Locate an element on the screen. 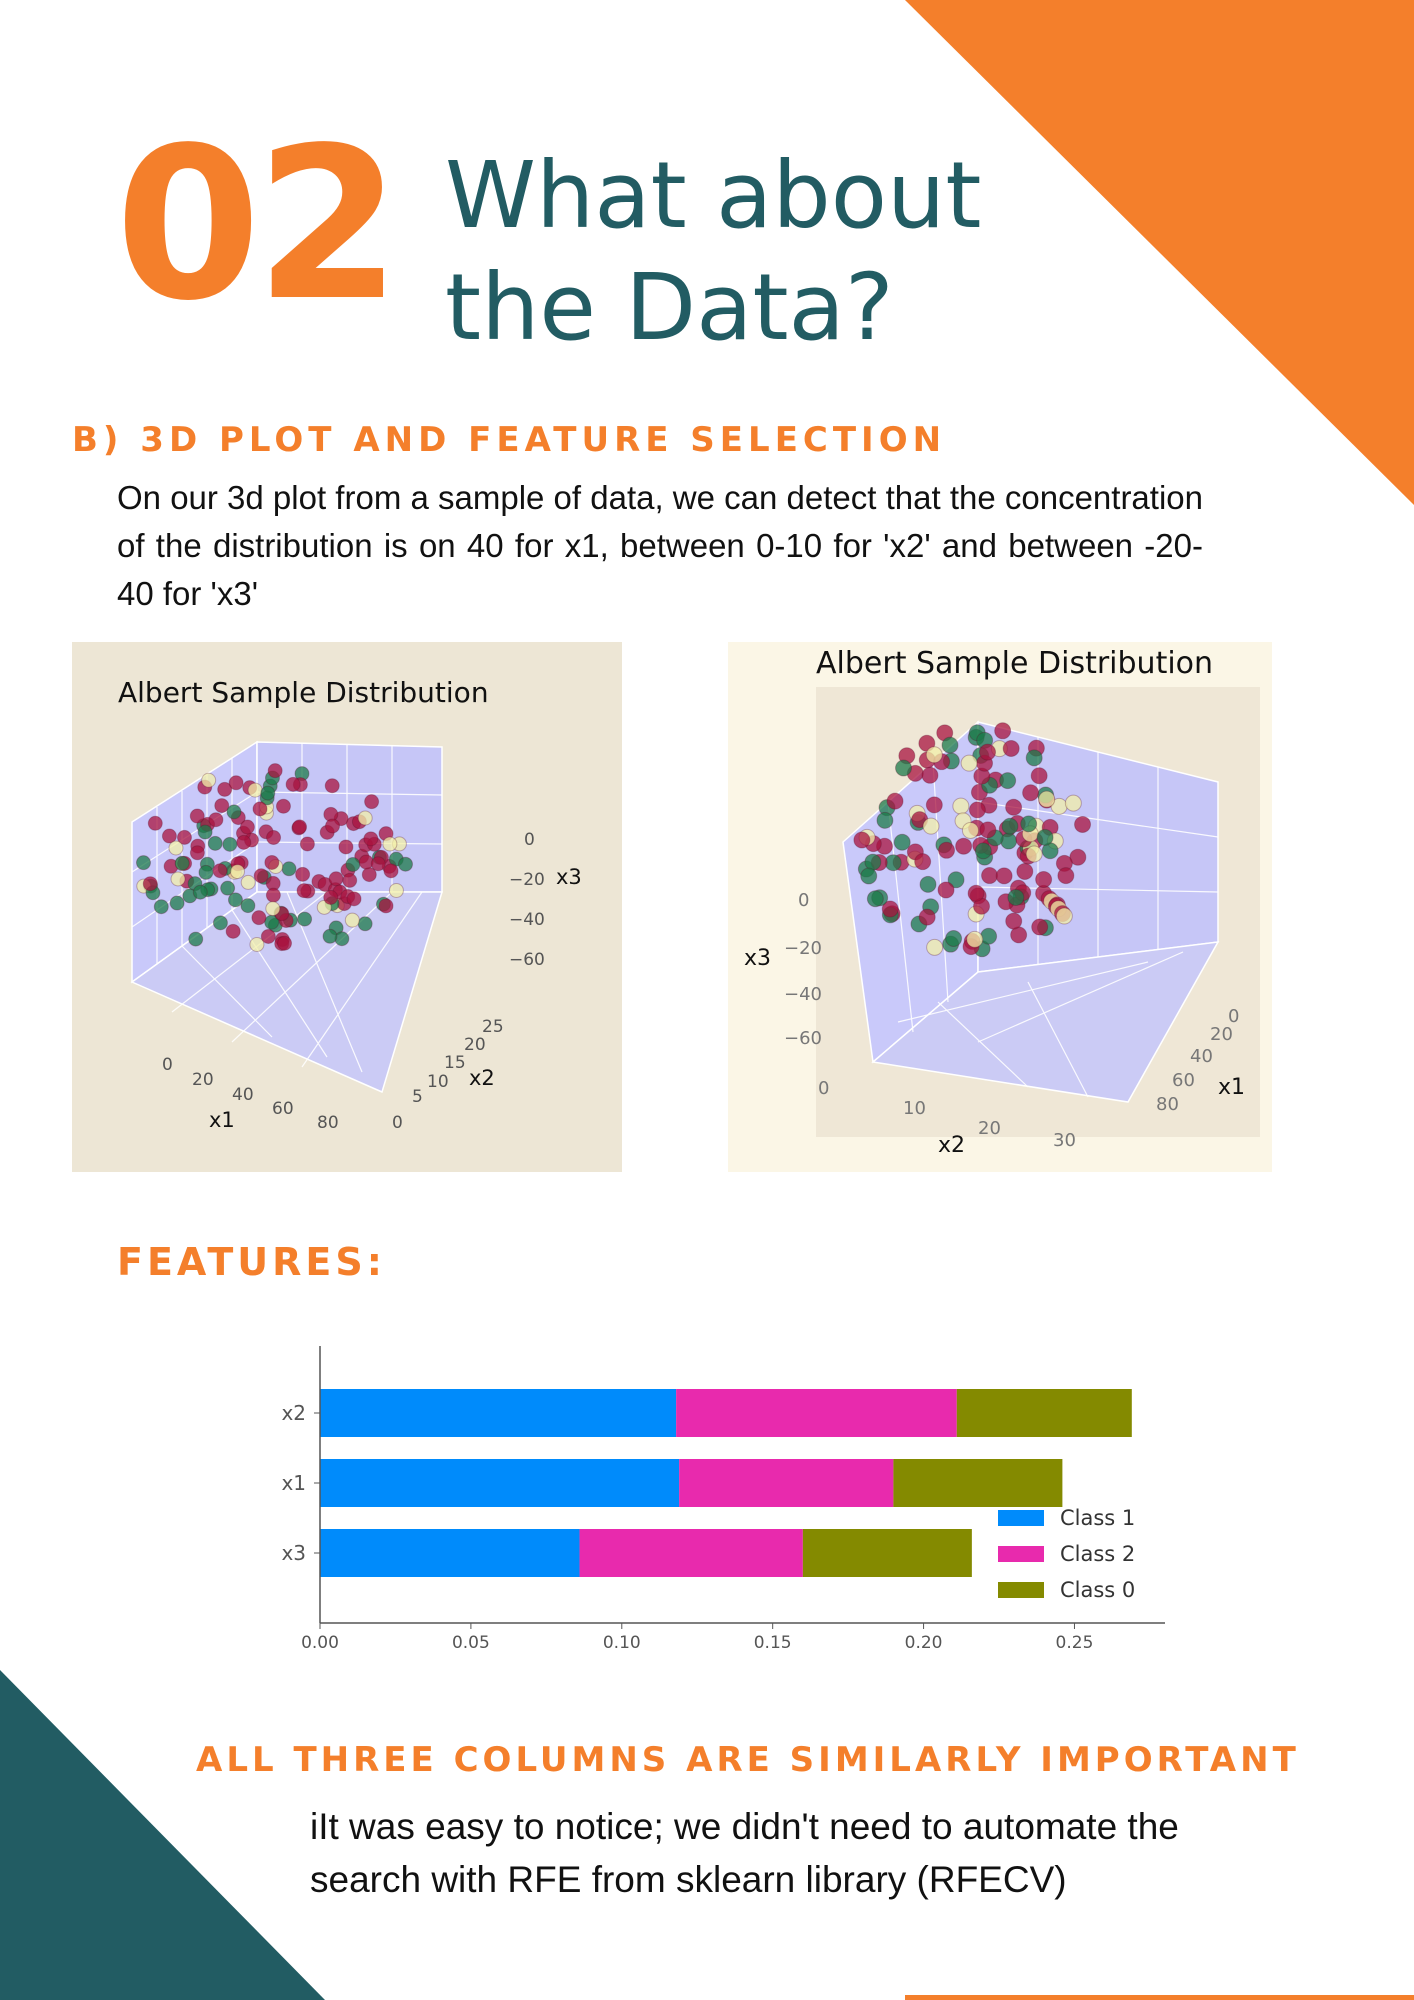 The height and width of the screenshot is (2000, 1414). x-tick-label: 0.25 is located at coordinates (1075, 1643).